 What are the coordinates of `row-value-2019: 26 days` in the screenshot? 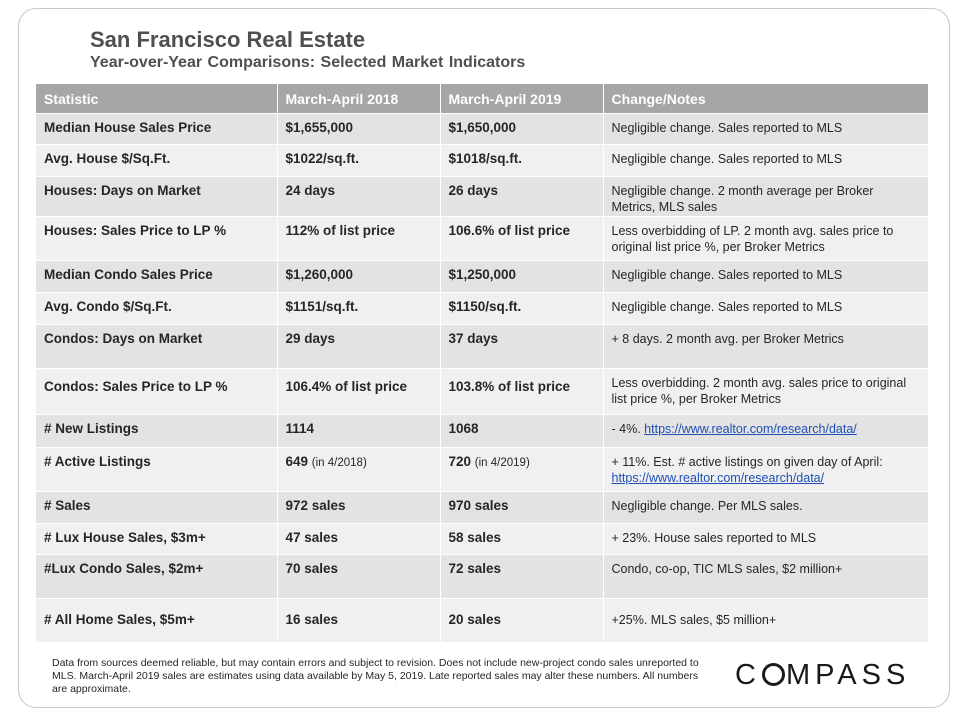 It's located at (522, 196).